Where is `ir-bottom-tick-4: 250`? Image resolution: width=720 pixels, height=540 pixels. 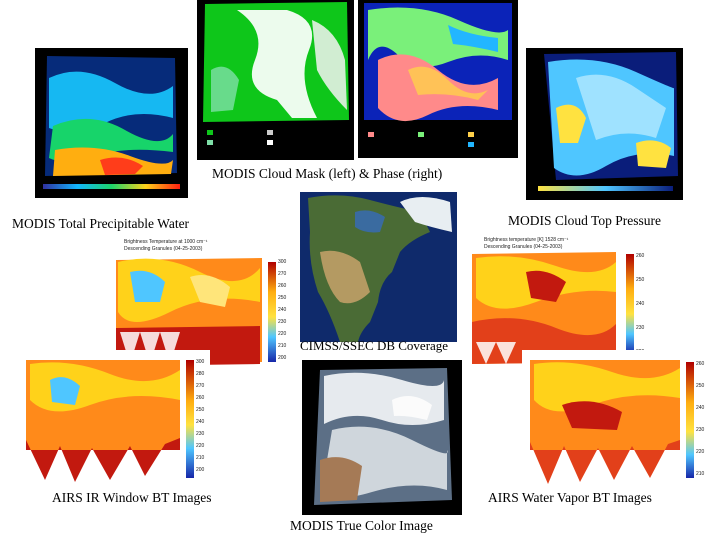 ir-bottom-tick-4: 250 is located at coordinates (200, 410).